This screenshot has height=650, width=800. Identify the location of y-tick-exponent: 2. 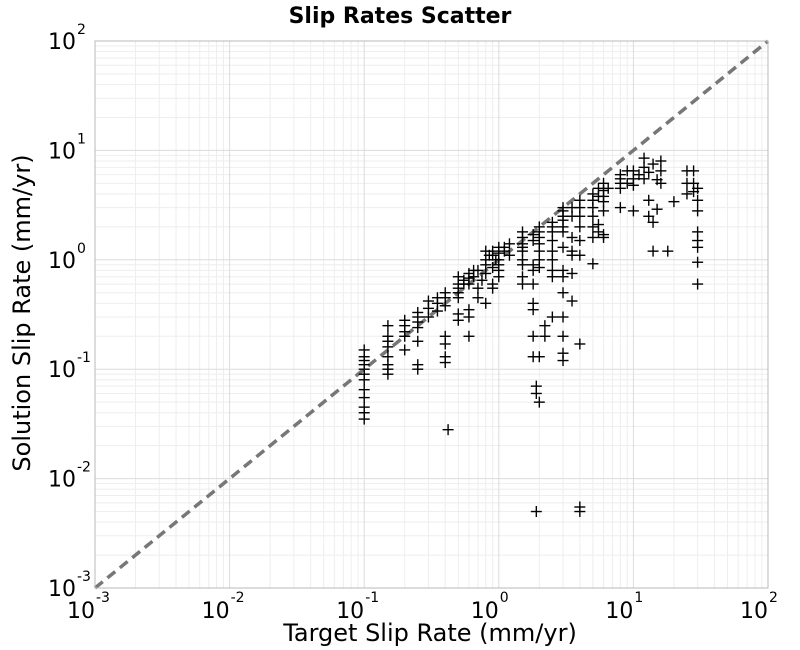
(81, 30).